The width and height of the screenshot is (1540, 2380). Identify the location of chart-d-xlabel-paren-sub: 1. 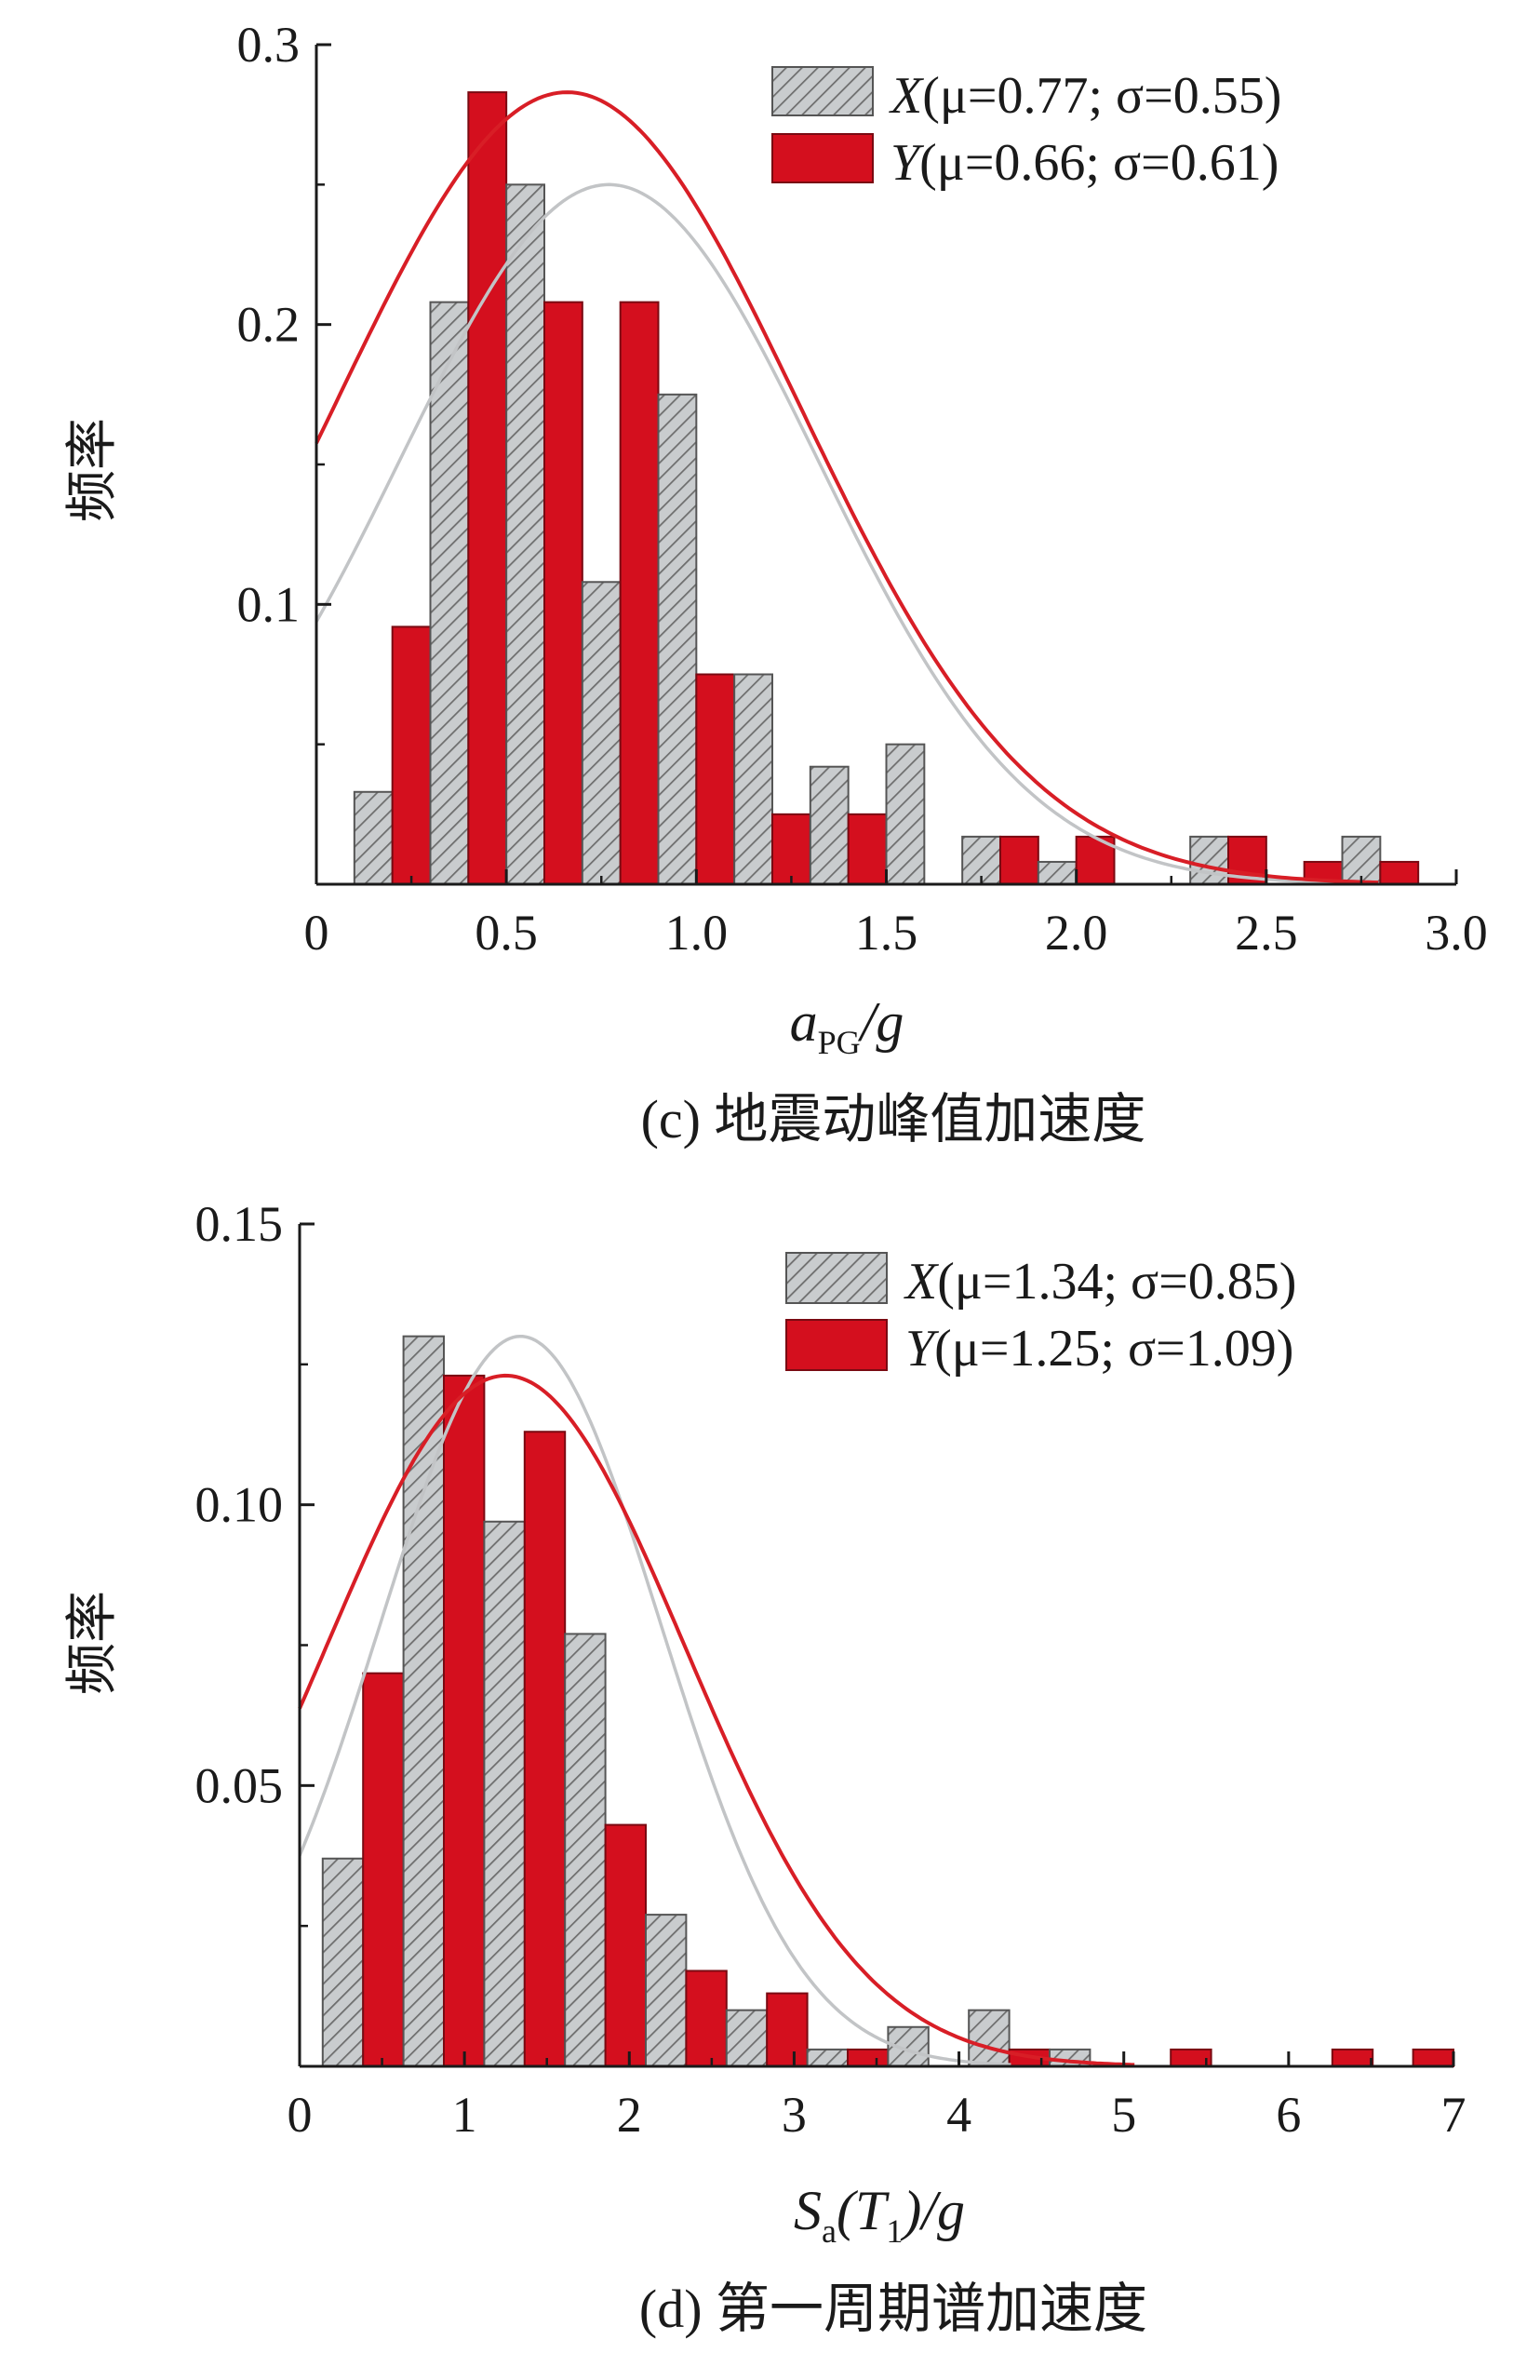
(895, 2231).